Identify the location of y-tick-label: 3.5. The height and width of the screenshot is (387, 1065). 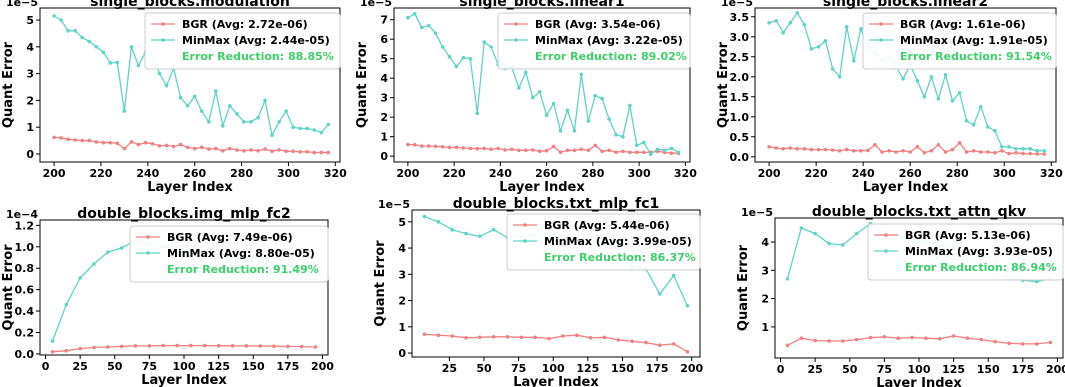
(740, 17).